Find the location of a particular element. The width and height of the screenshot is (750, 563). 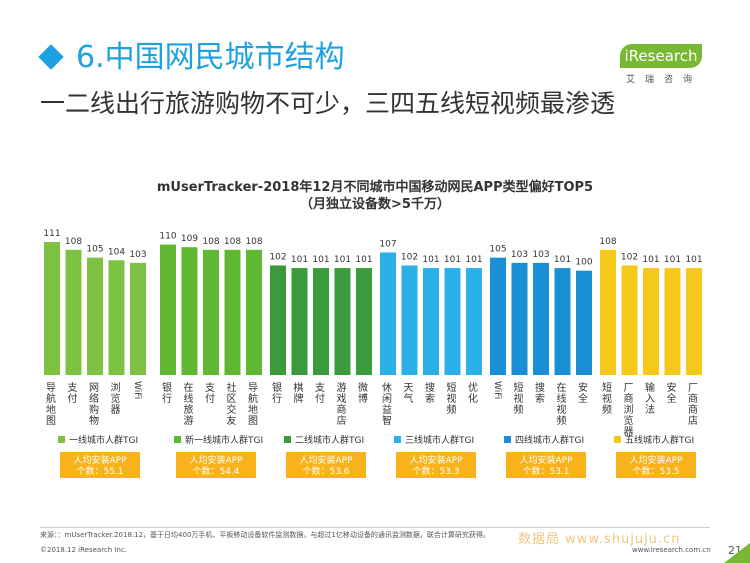

install-count: 个数：53.5 is located at coordinates (655, 471).